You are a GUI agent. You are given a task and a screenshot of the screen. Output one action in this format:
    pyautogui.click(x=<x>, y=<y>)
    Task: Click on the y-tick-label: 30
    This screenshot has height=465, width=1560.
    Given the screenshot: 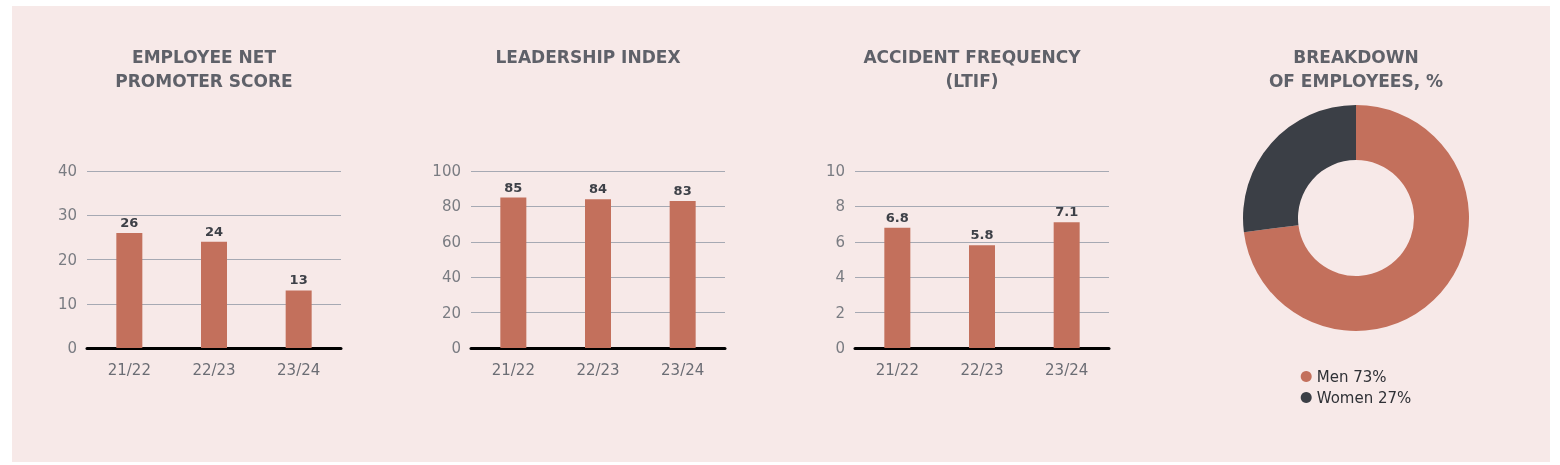 What is the action you would take?
    pyautogui.click(x=67, y=215)
    